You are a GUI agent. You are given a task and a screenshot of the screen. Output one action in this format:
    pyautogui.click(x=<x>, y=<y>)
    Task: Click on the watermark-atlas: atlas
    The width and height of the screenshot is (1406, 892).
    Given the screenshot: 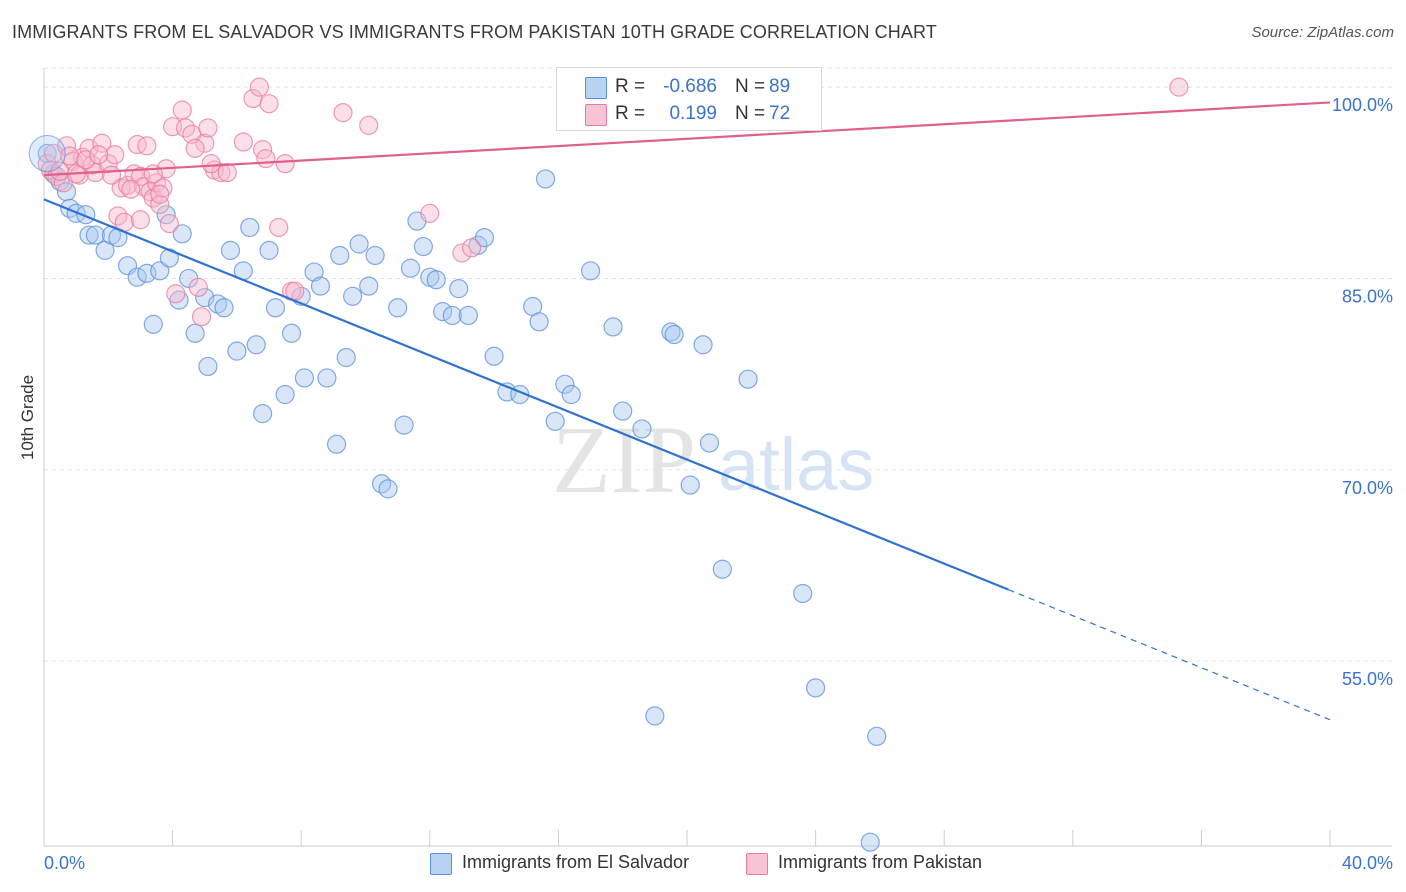 What is the action you would take?
    pyautogui.click(x=796, y=464)
    